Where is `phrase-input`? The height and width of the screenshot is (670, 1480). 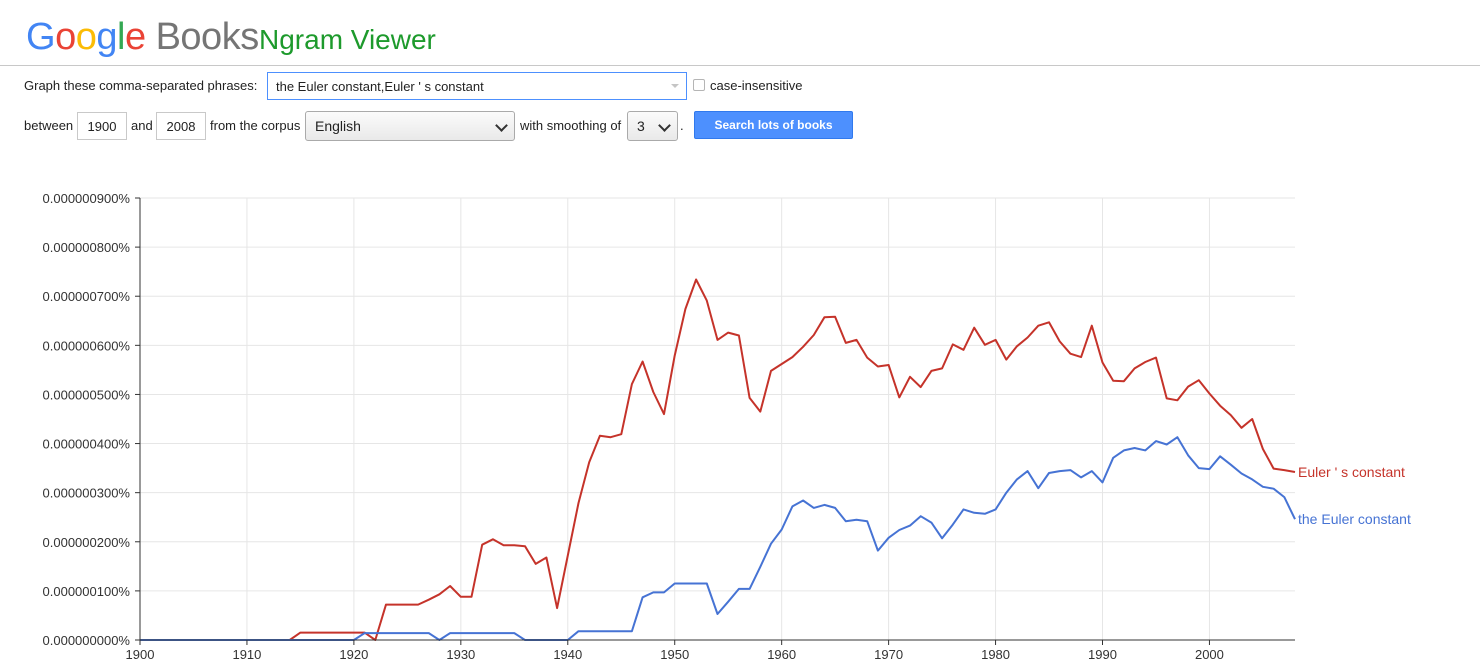 phrase-input is located at coordinates (477, 86).